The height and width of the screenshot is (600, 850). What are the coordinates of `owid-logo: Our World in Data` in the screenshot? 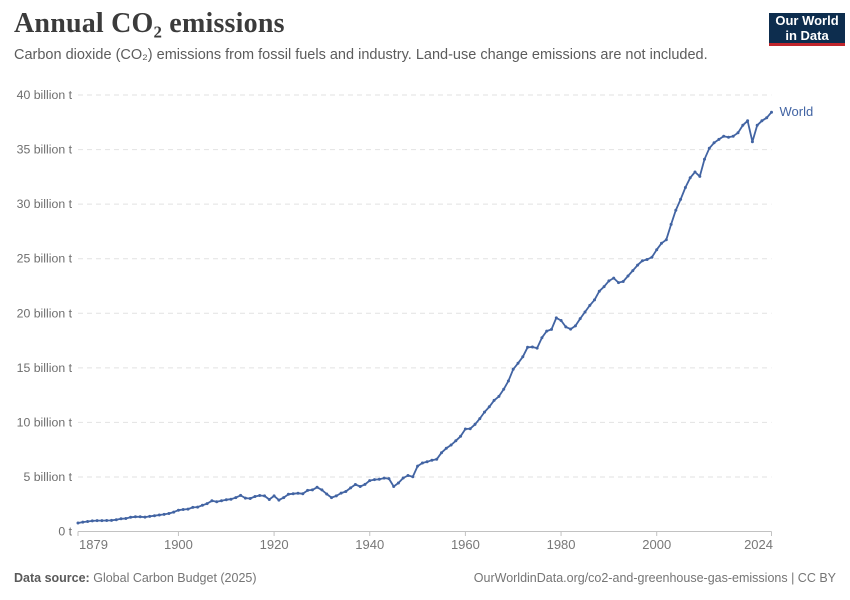 It's located at (807, 29).